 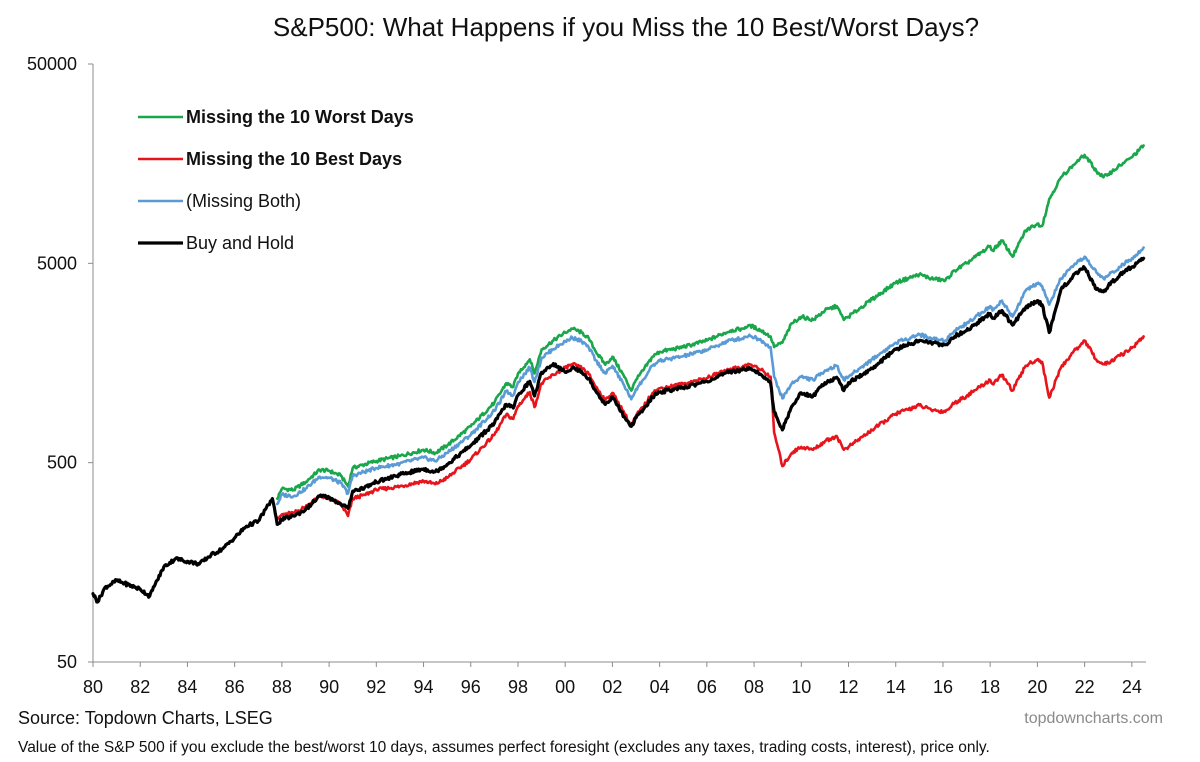 I want to click on x-tick-label: 08, so click(x=754, y=687).